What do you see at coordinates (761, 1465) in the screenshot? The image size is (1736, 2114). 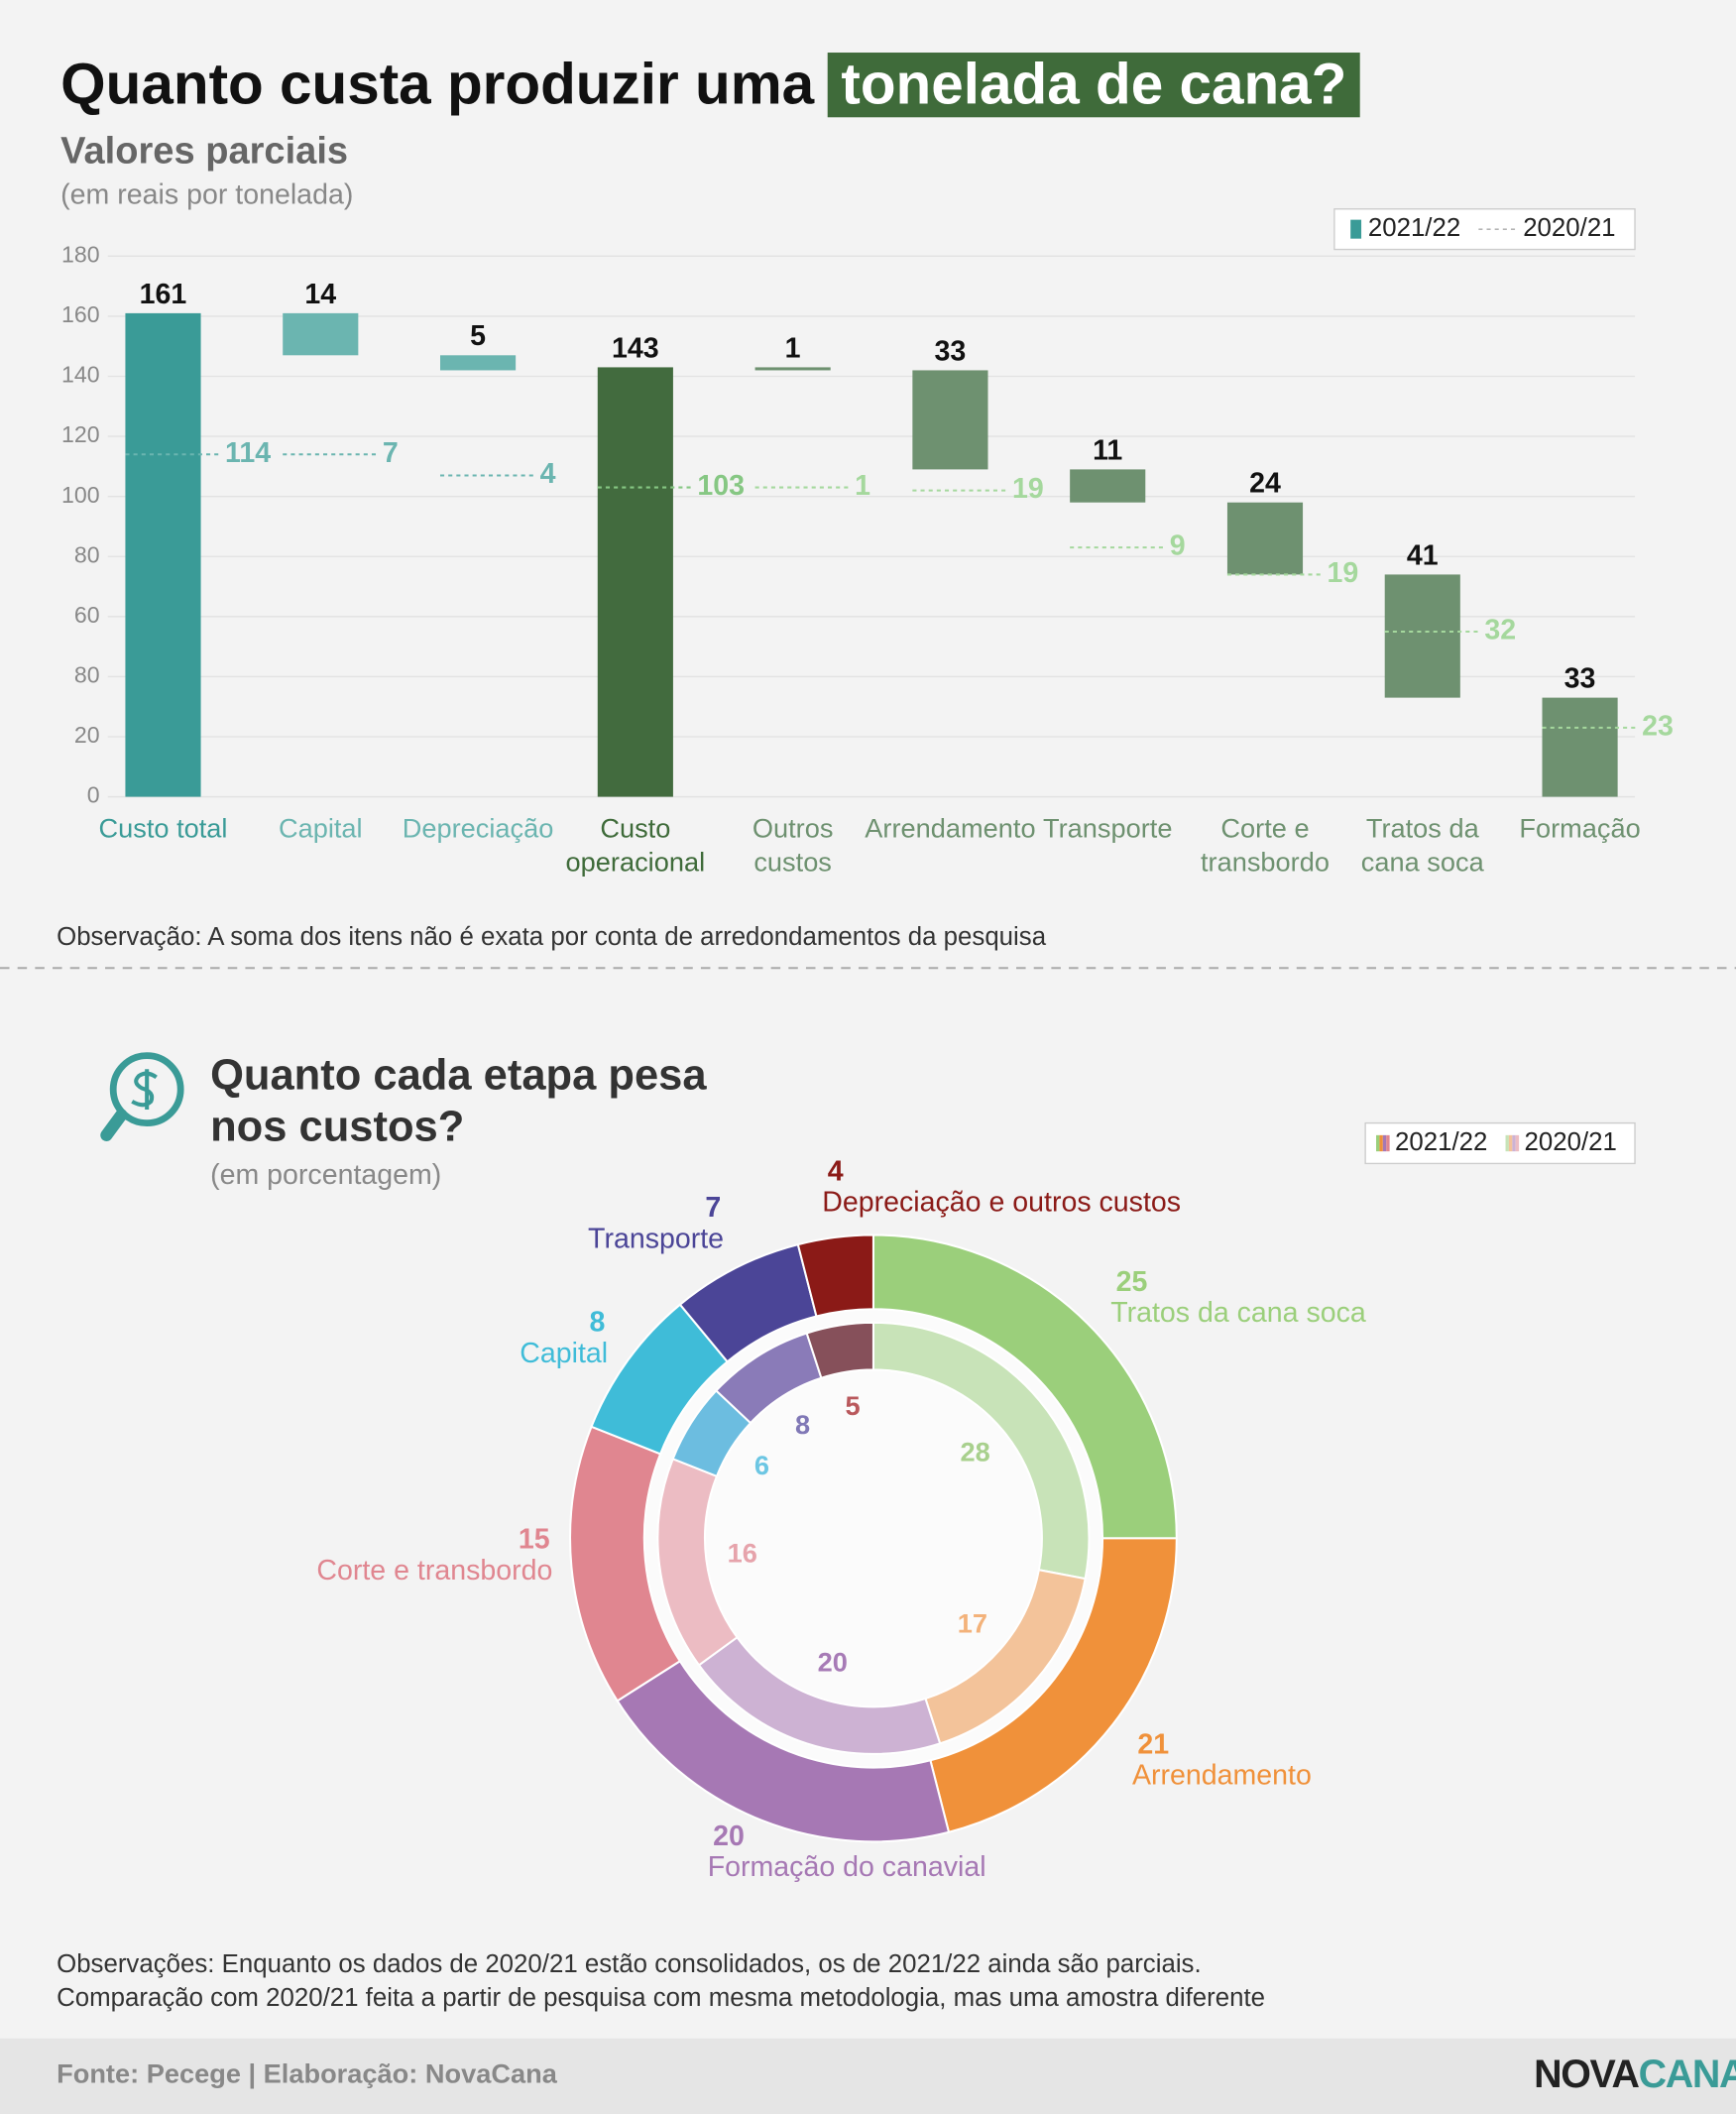 I see `value-label: 6` at bounding box center [761, 1465].